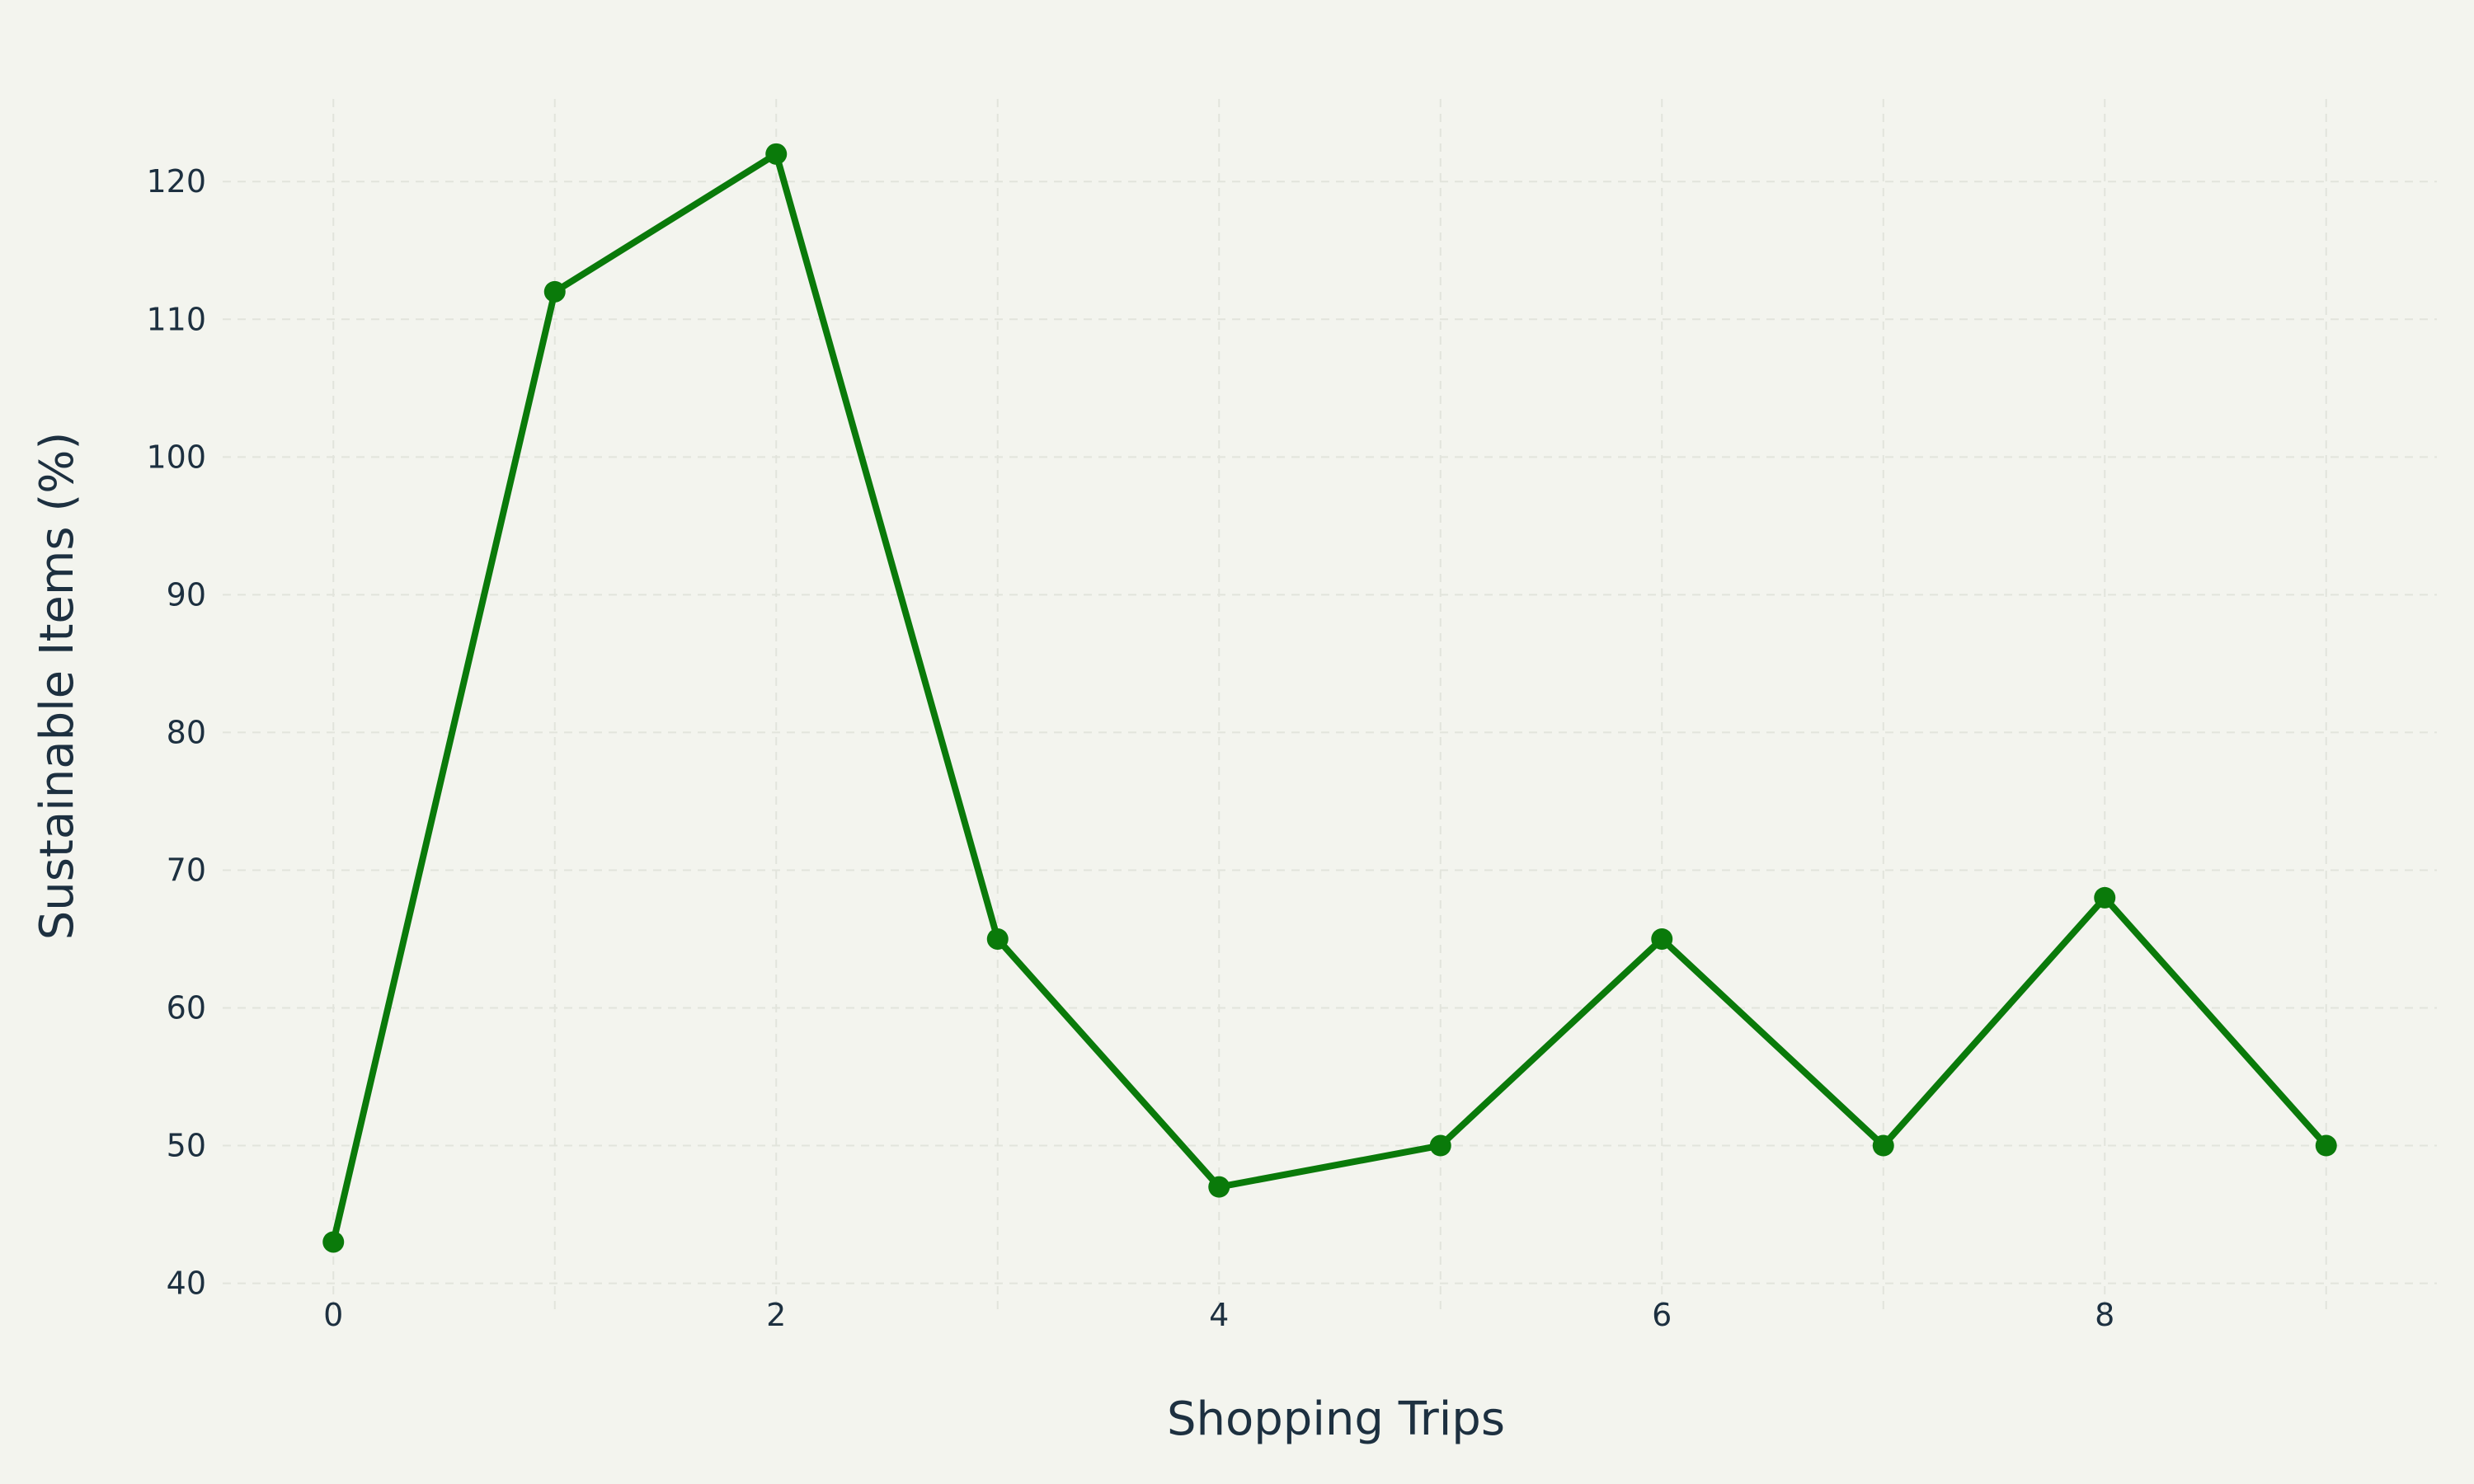  What do you see at coordinates (1336, 1419) in the screenshot?
I see `x-axis-title: Shopping Trips` at bounding box center [1336, 1419].